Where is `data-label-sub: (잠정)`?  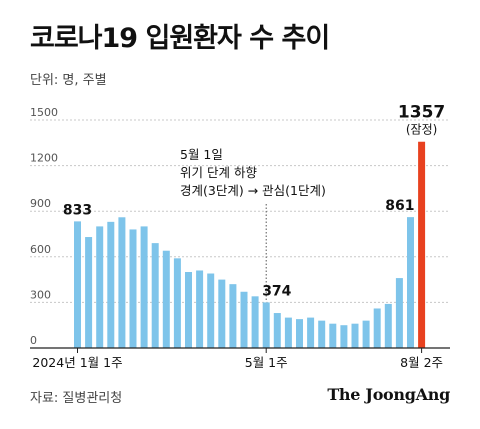 data-label-sub: (잠정) is located at coordinates (421, 130).